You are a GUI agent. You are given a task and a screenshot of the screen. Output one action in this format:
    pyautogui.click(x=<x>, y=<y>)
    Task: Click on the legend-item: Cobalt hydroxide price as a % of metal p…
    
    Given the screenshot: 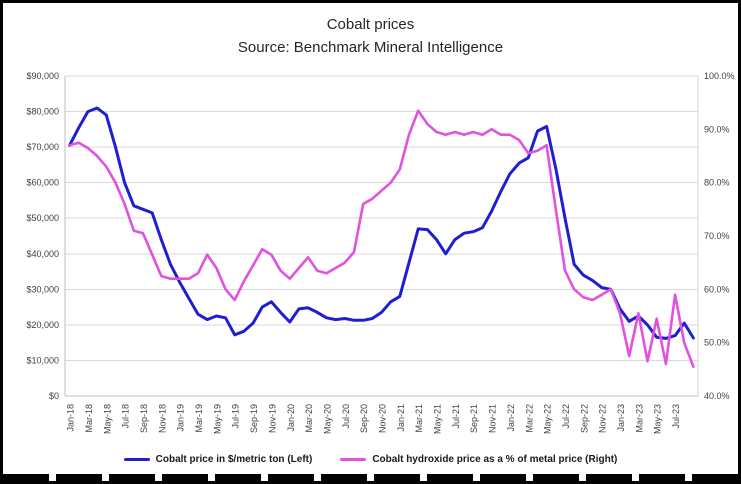 What is the action you would take?
    pyautogui.click(x=478, y=459)
    